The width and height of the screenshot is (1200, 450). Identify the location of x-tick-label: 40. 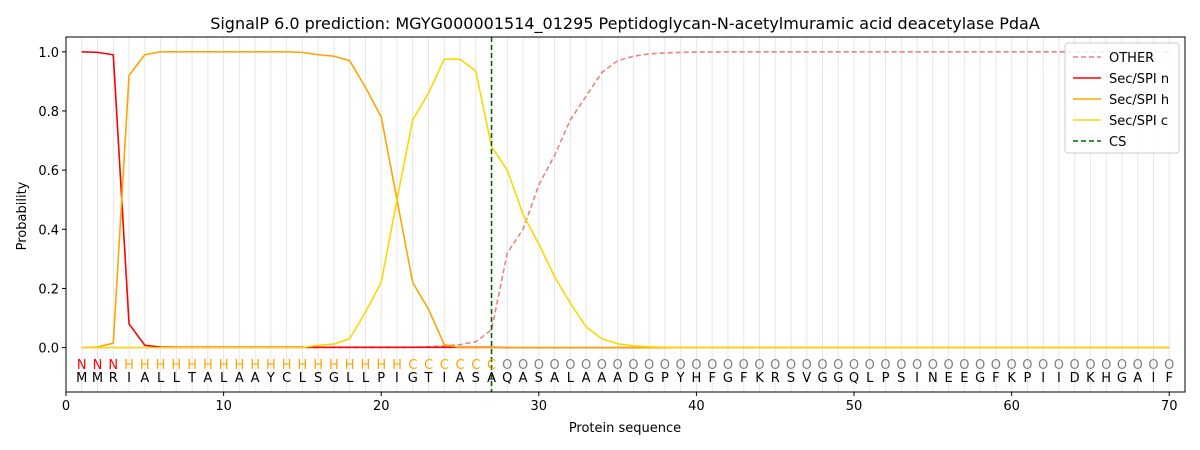
(696, 406).